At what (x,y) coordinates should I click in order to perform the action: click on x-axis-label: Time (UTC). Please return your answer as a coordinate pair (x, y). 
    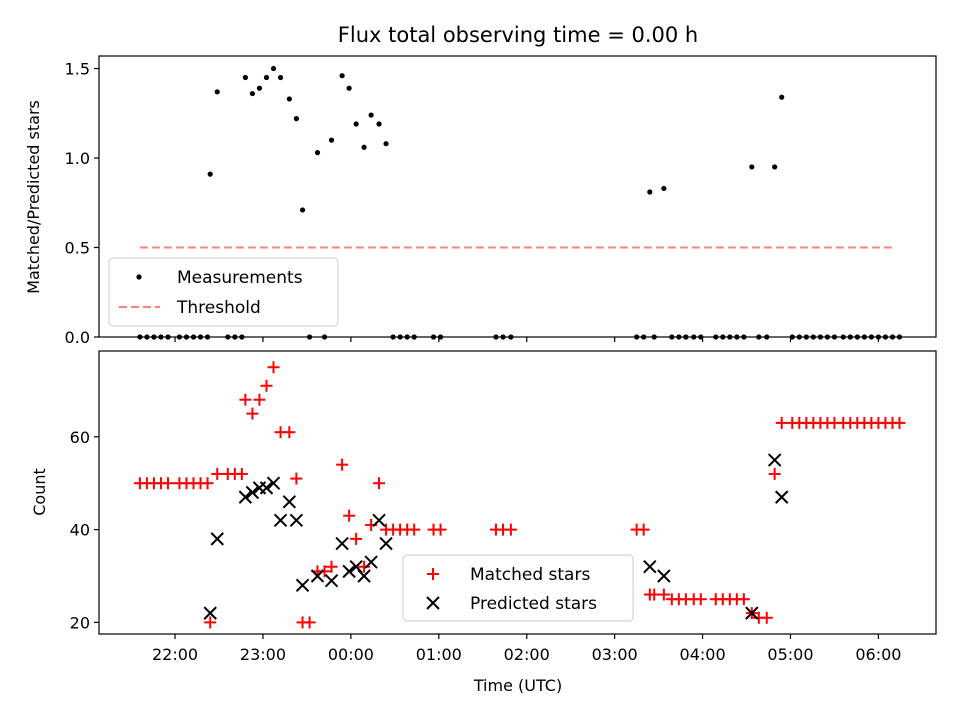
    Looking at the image, I should click on (517, 685).